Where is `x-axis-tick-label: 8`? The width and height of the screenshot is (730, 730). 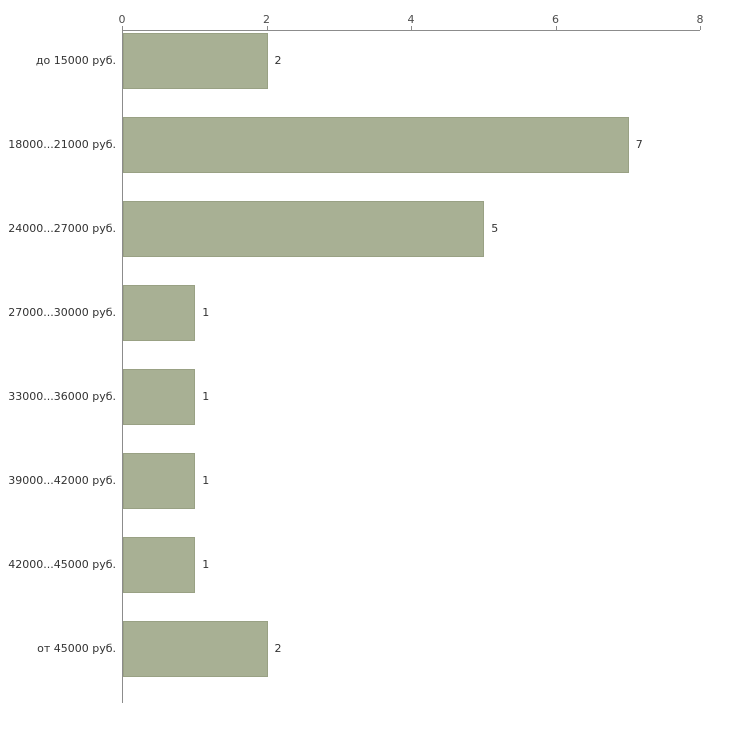 x-axis-tick-label: 8 is located at coordinates (700, 19).